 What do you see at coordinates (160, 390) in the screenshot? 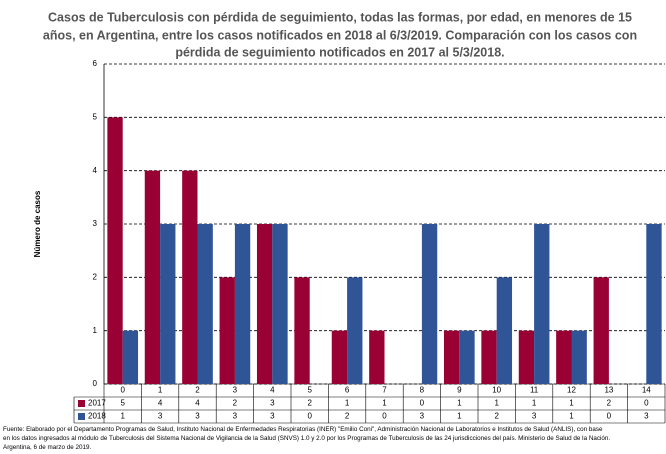
I see `x-tick-label: 1` at bounding box center [160, 390].